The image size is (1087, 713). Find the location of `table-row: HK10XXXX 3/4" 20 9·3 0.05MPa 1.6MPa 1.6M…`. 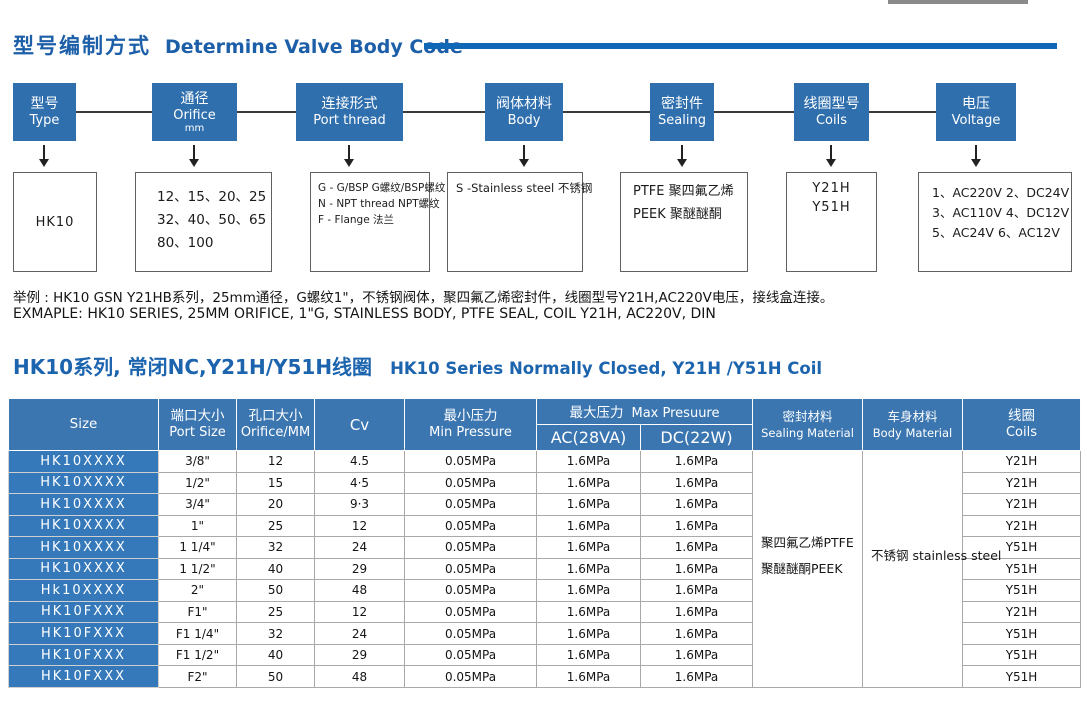

table-row: HK10XXXX 3/4" 20 9·3 0.05MPa 1.6MPa 1.6M… is located at coordinates (544, 504).